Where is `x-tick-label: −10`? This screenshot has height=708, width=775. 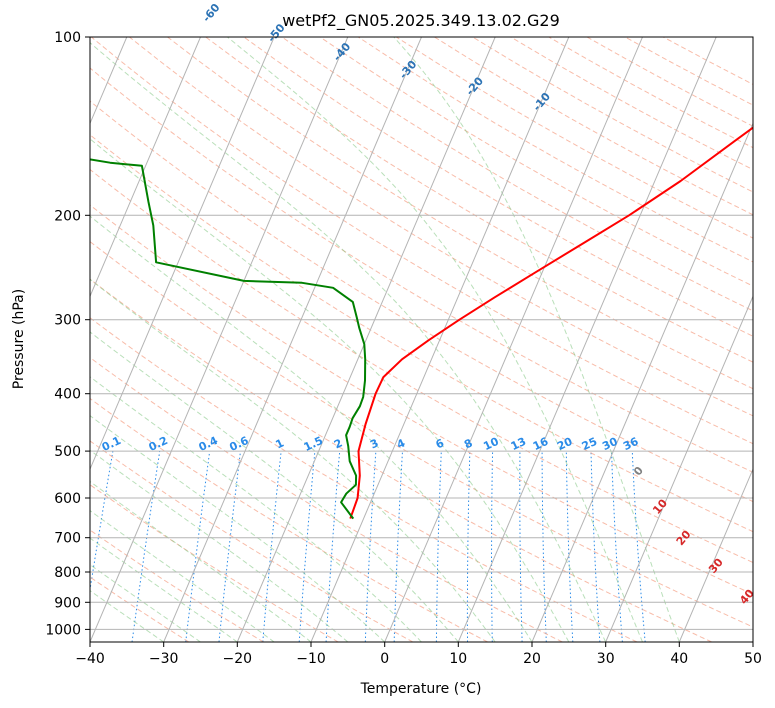 x-tick-label: −10 is located at coordinates (311, 659).